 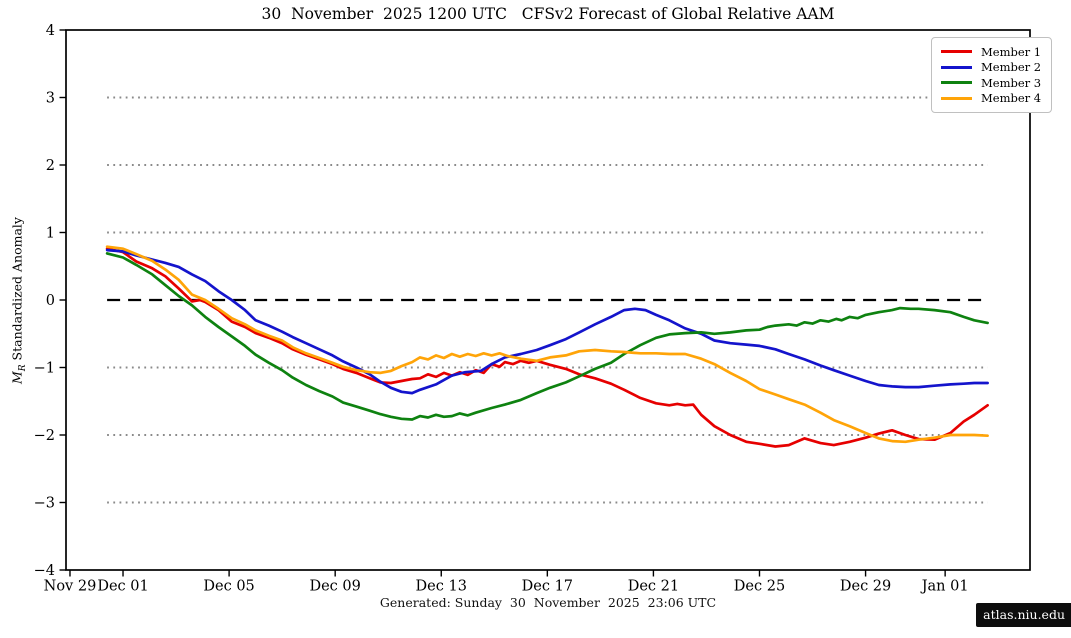 What do you see at coordinates (228, 587) in the screenshot?
I see `x-tick-label: Dec 05` at bounding box center [228, 587].